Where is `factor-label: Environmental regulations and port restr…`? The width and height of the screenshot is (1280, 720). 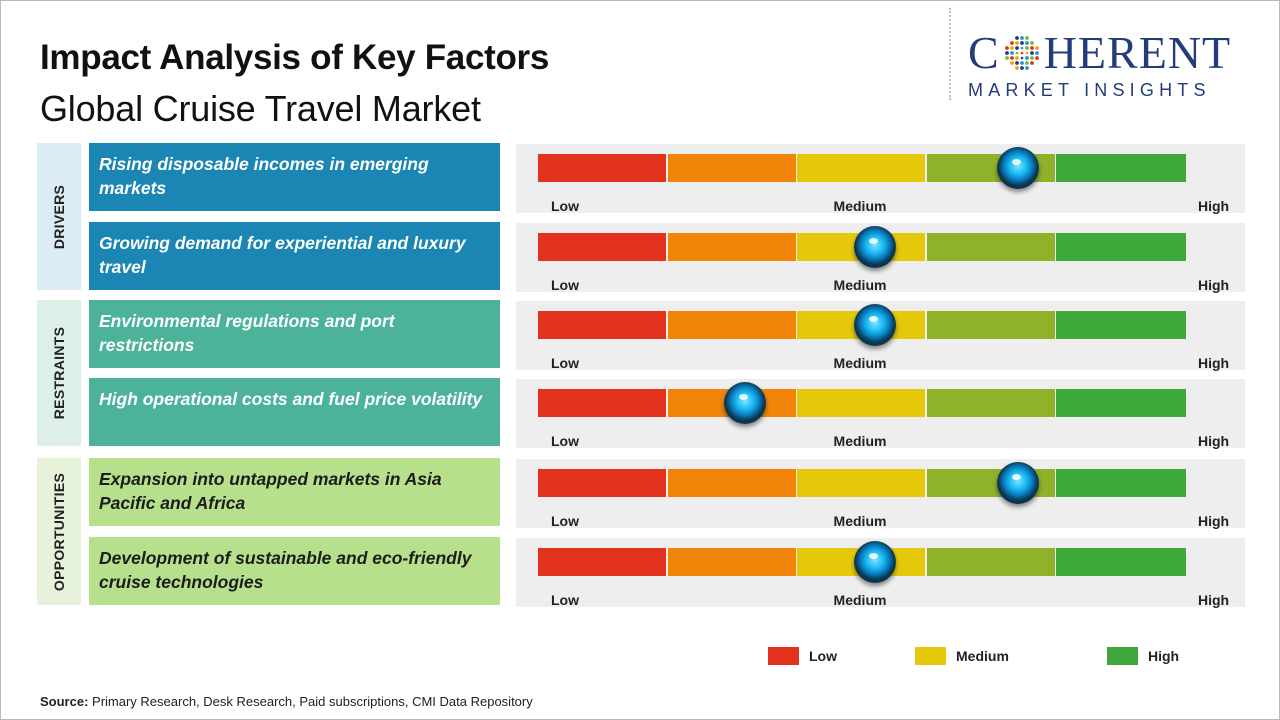 factor-label: Environmental regulations and port restr… is located at coordinates (294, 334).